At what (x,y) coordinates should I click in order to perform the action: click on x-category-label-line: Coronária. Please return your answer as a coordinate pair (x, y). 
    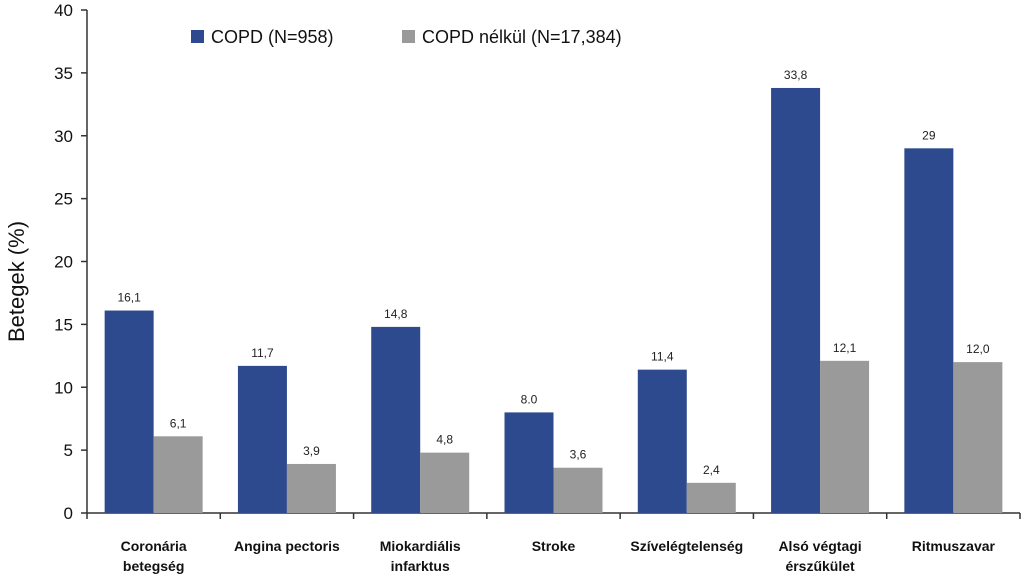
    Looking at the image, I should click on (154, 546).